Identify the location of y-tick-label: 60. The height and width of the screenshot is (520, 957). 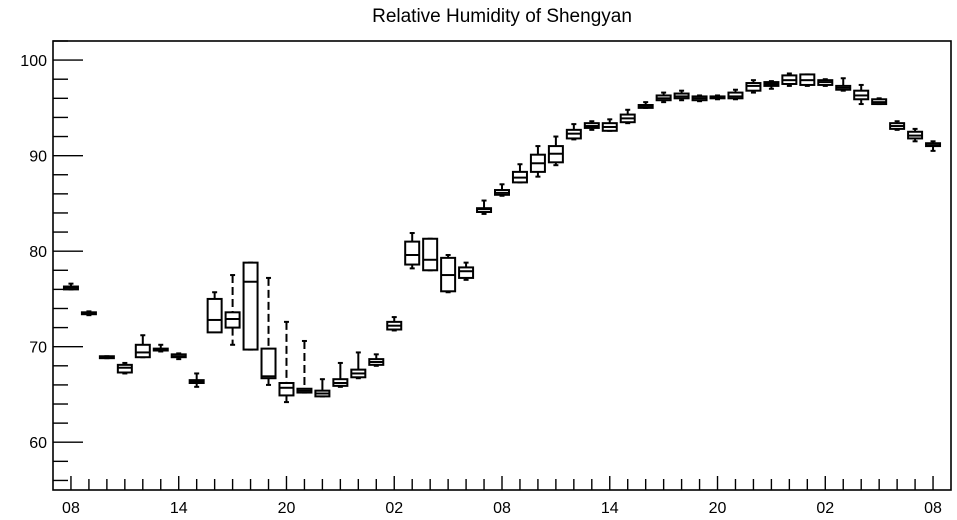
(38, 443).